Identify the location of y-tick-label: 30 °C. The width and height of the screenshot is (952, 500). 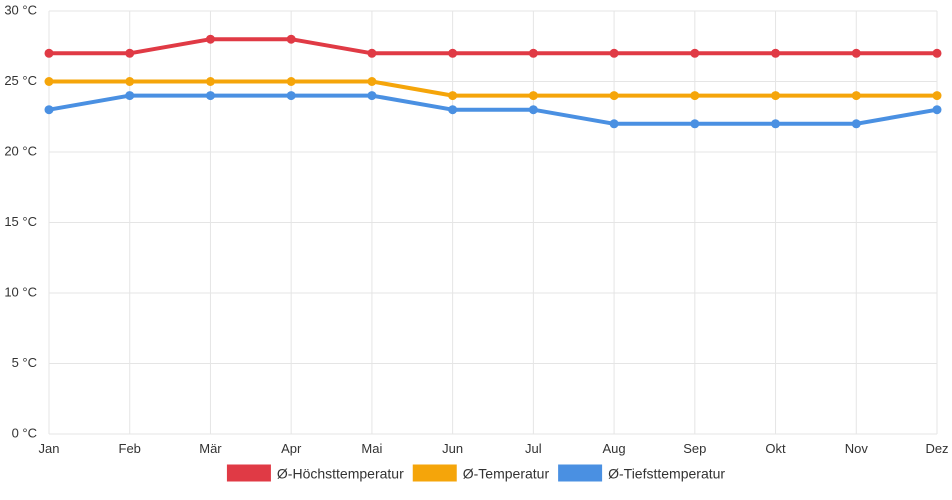
(20, 9).